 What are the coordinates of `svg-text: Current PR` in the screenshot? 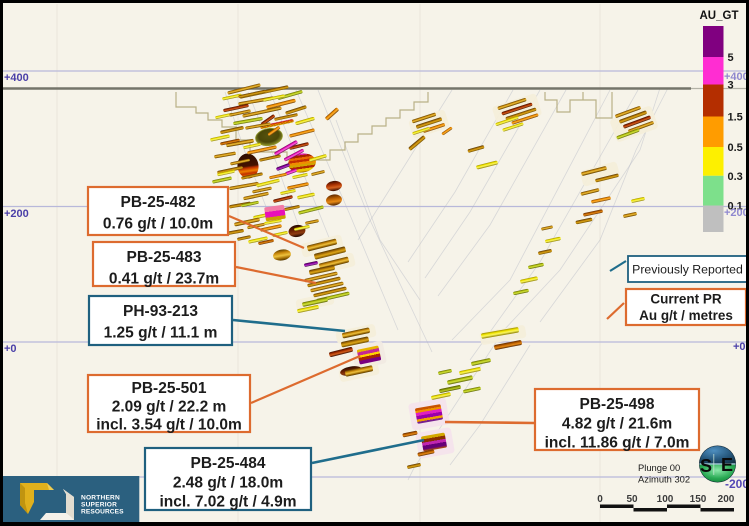 It's located at (686, 299).